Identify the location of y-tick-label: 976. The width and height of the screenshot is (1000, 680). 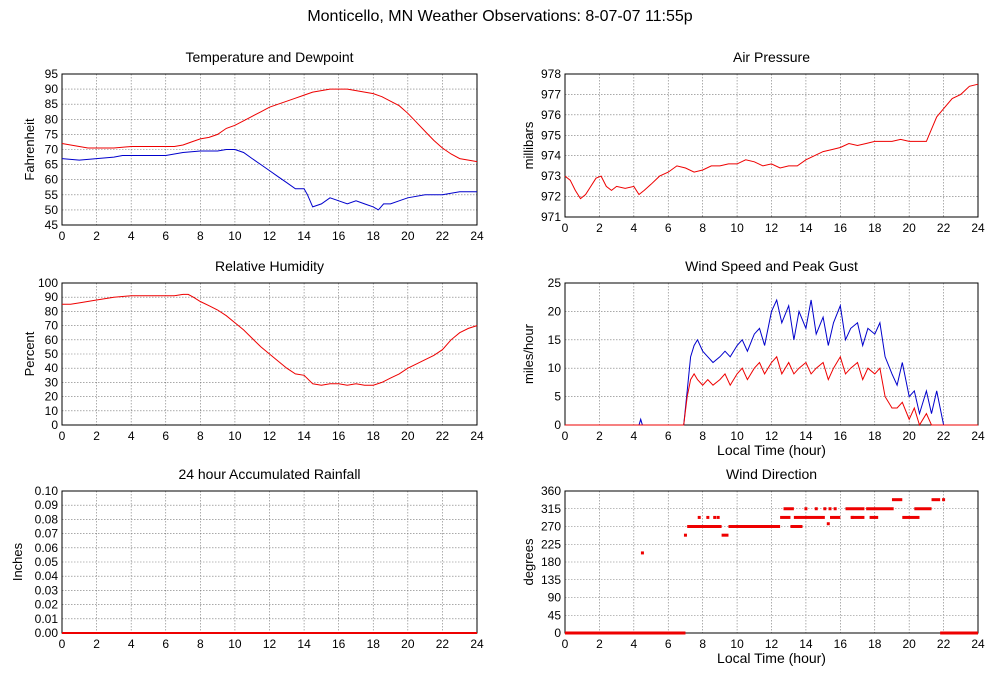
(551, 115).